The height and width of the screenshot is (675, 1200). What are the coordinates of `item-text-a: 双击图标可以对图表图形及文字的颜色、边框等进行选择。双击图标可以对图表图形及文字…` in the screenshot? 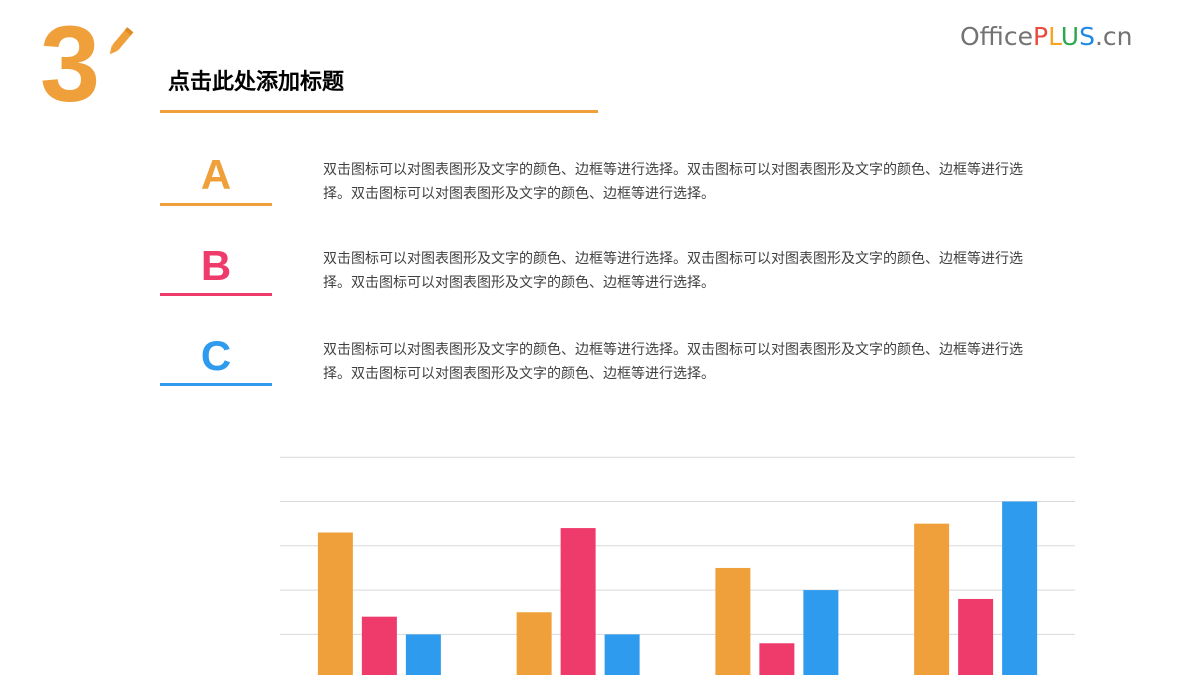 It's located at (673, 182).